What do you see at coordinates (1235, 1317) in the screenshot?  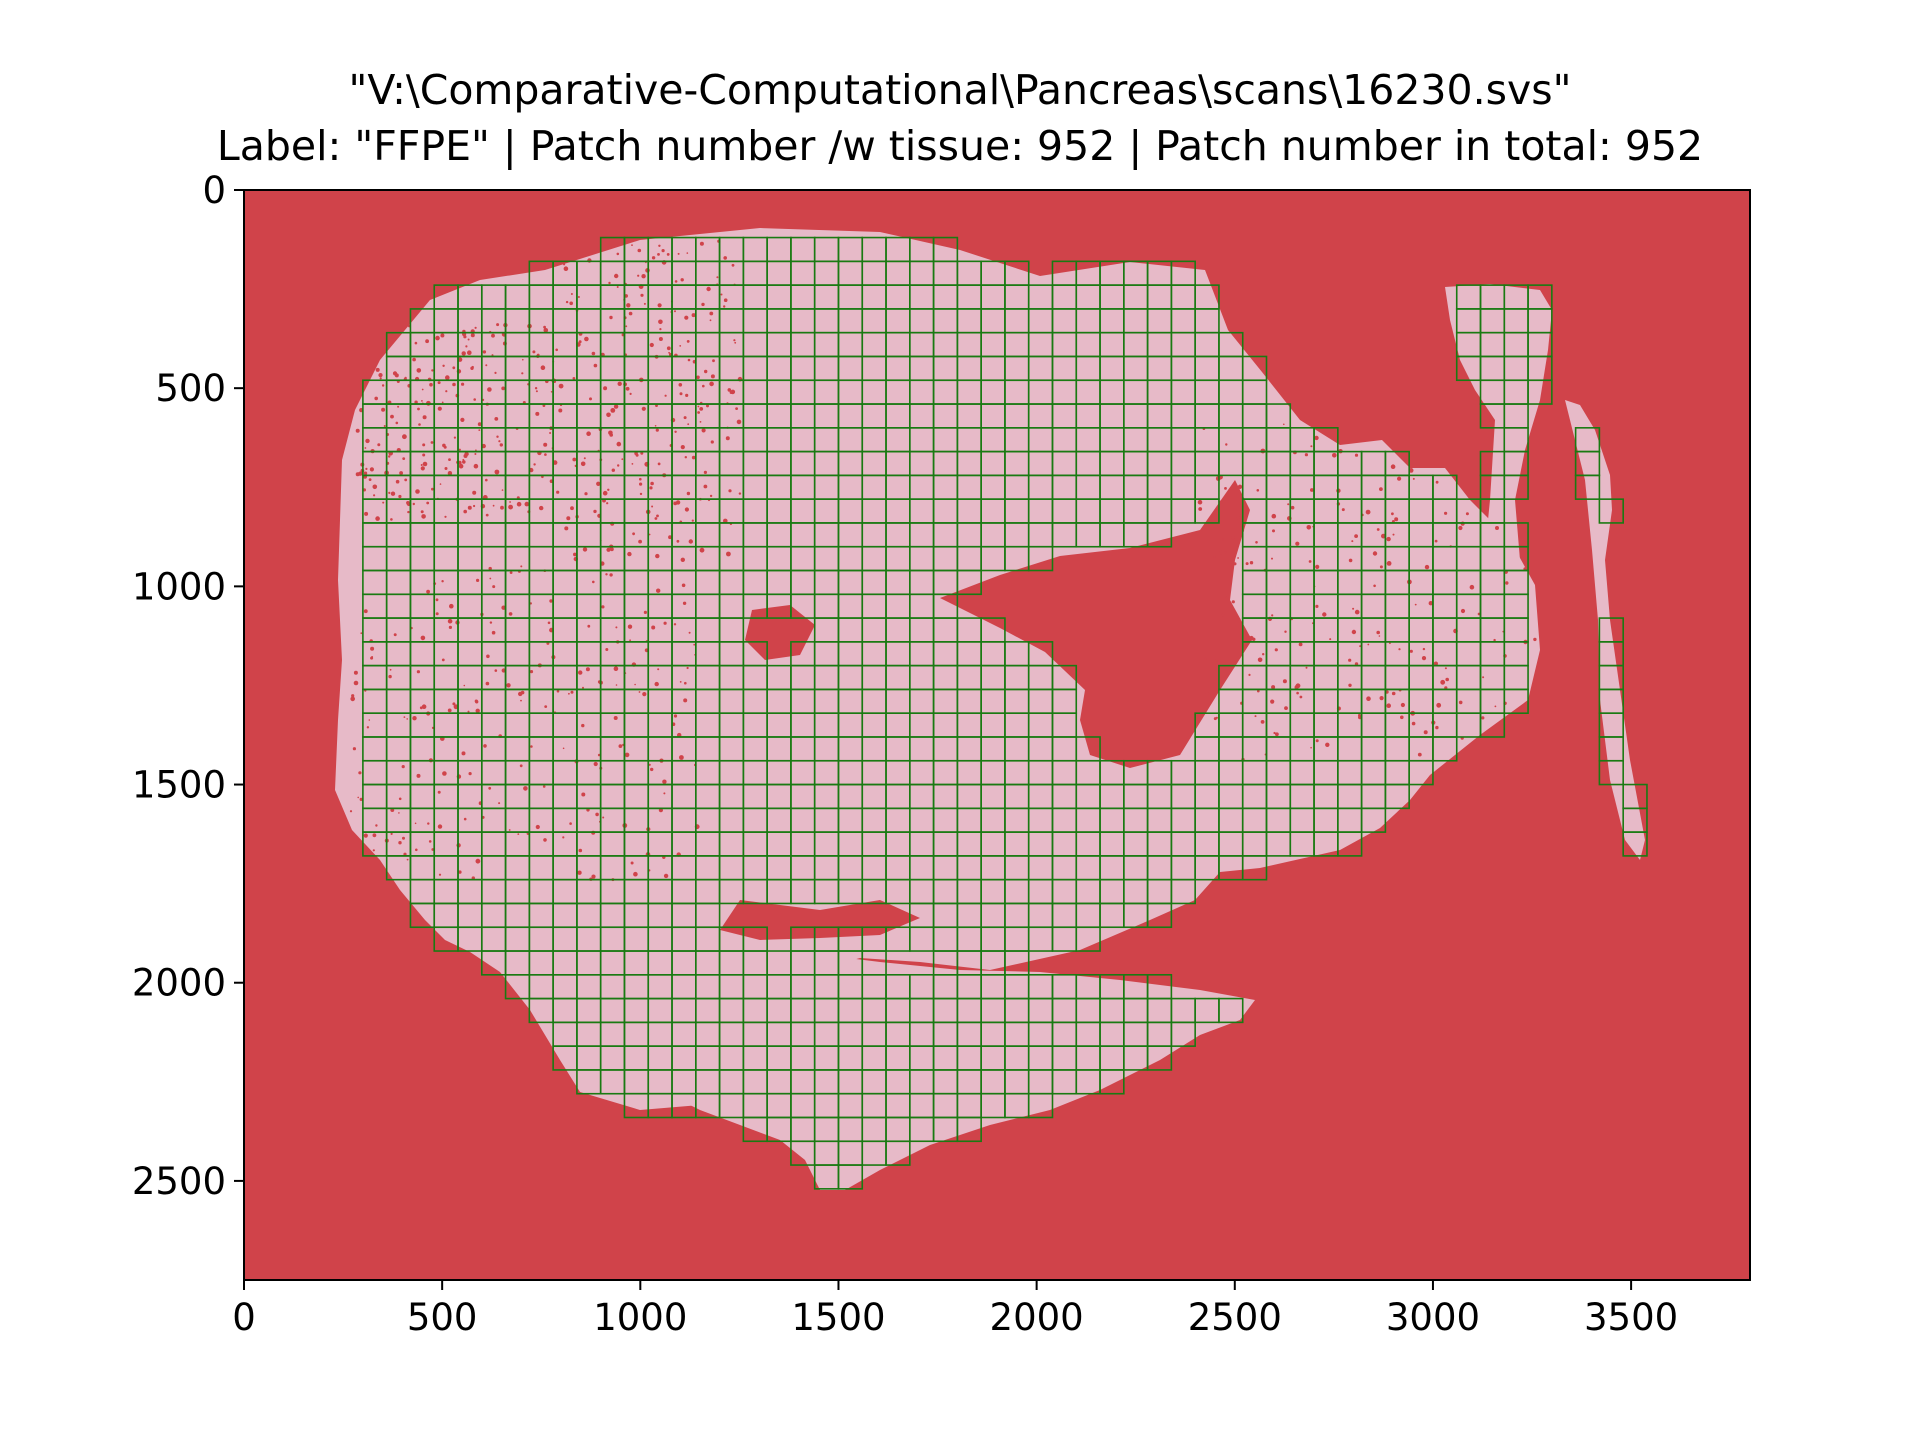 I see `x-tick-label: 2500` at bounding box center [1235, 1317].